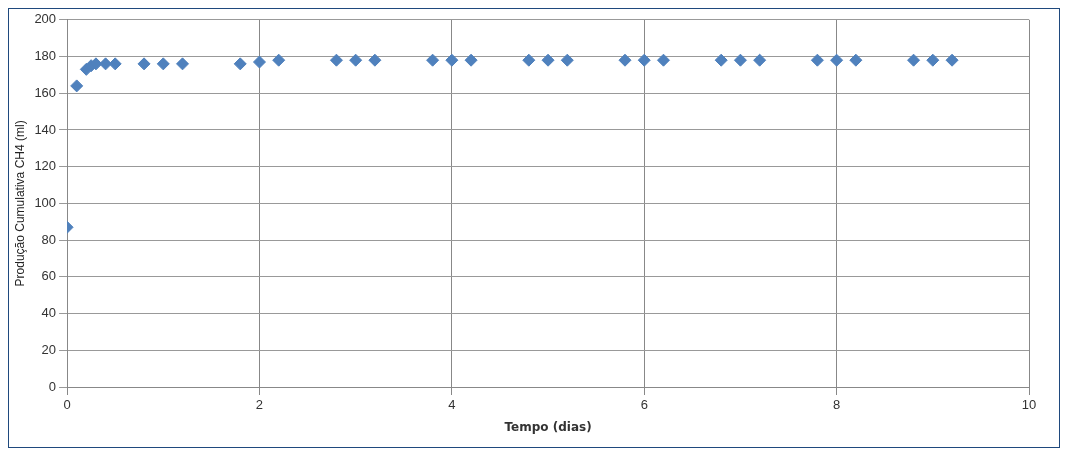 This screenshot has height=457, width=1069. Describe the element at coordinates (45, 129) in the screenshot. I see `y-tick-label: 140` at that location.